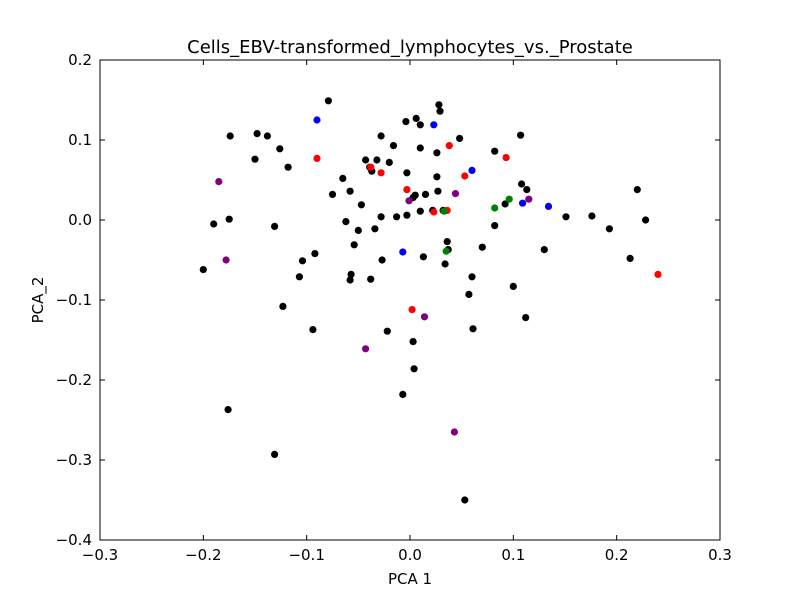 The width and height of the screenshot is (800, 600). I want to click on y-tick-label: 0.2, so click(80, 60).